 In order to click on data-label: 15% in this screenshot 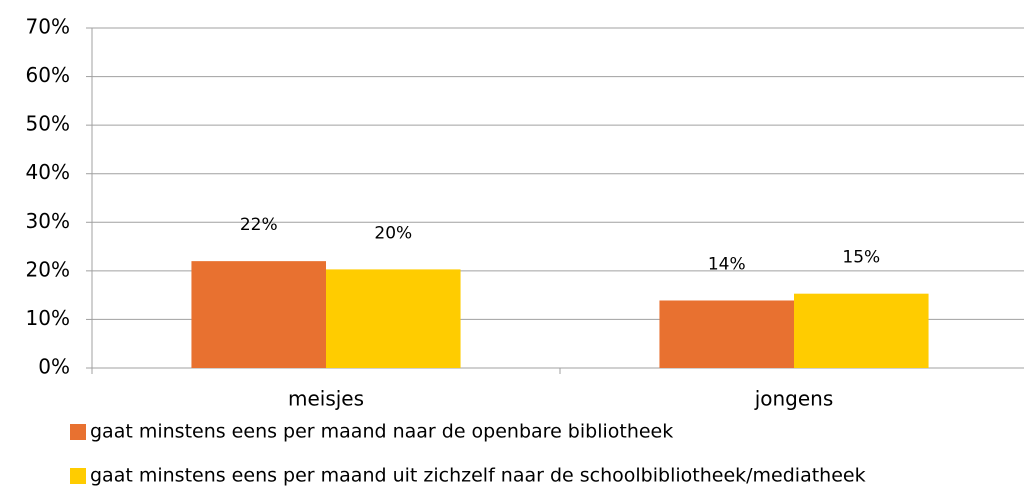, I will do `click(861, 258)`.